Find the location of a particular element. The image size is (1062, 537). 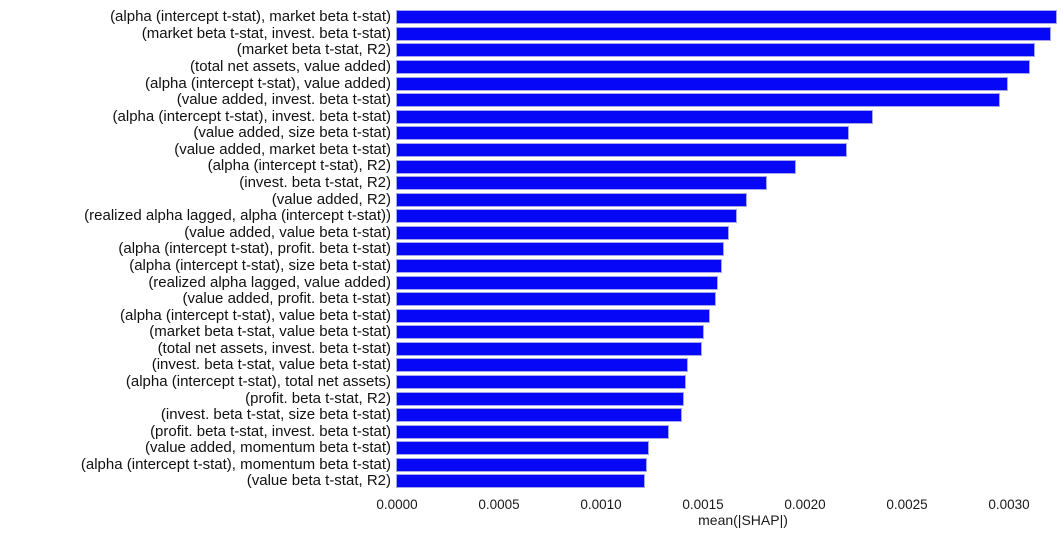

category-label: (profit. beta t-stat, R2) is located at coordinates (318, 398).